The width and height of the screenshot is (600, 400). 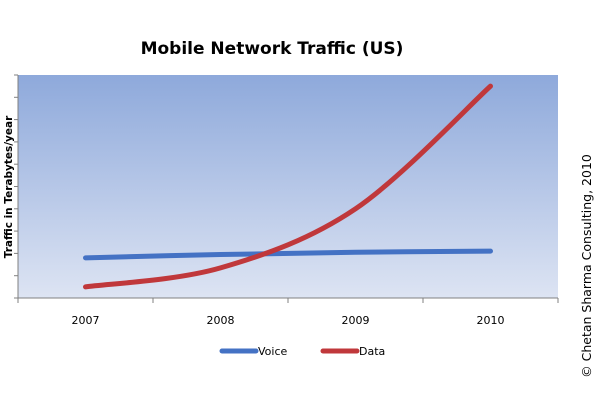 What do you see at coordinates (272, 49) in the screenshot?
I see `chart-title: Mobile Network Traffic (US)` at bounding box center [272, 49].